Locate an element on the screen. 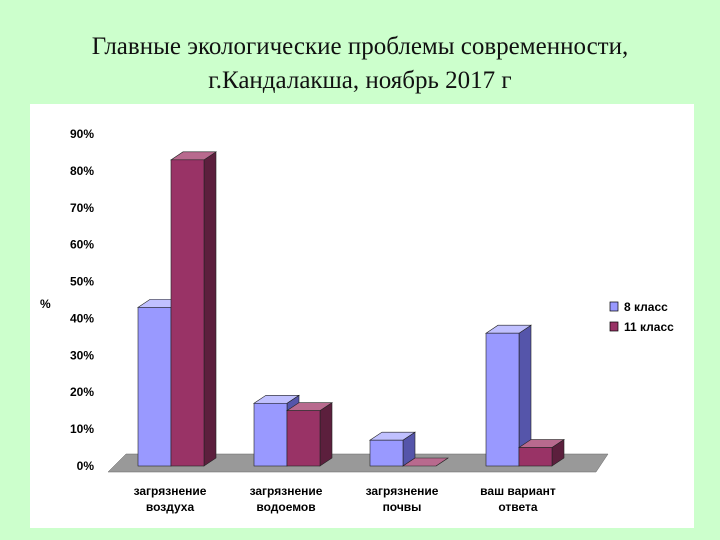 The height and width of the screenshot is (540, 720). y-axis-label: % is located at coordinates (45, 304).